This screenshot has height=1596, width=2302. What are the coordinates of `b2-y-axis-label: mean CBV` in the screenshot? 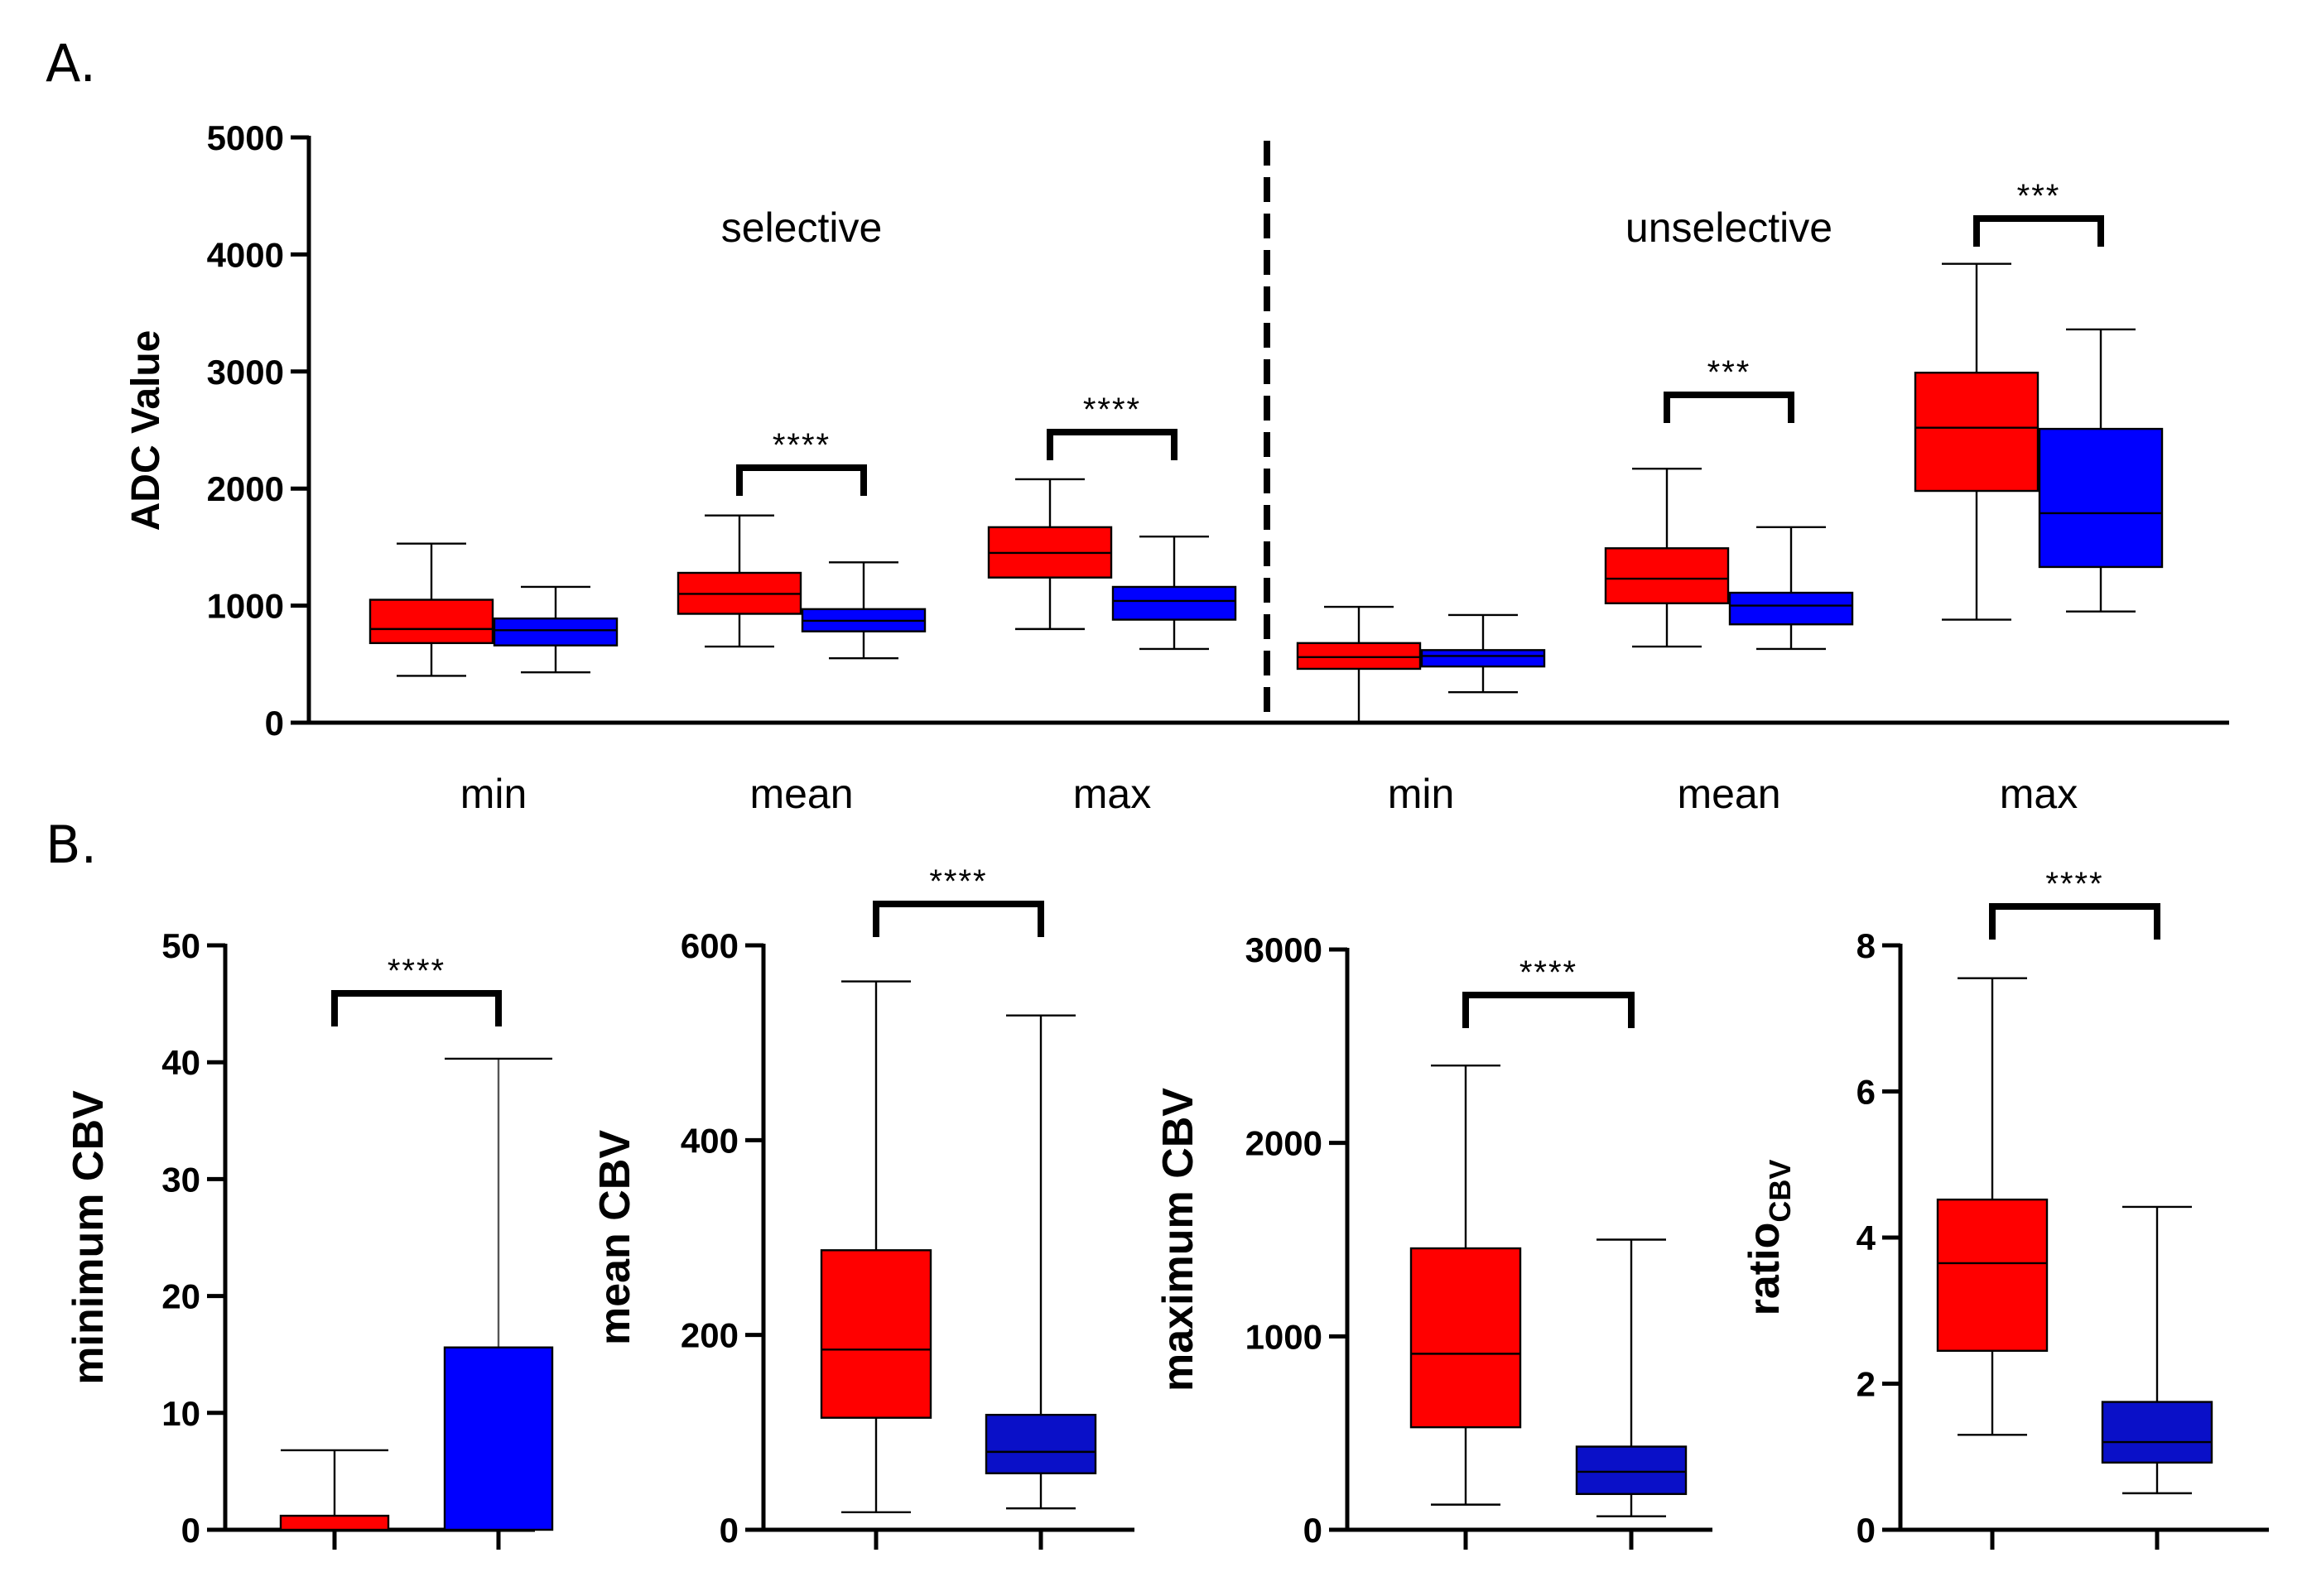 It's located at (615, 1237).